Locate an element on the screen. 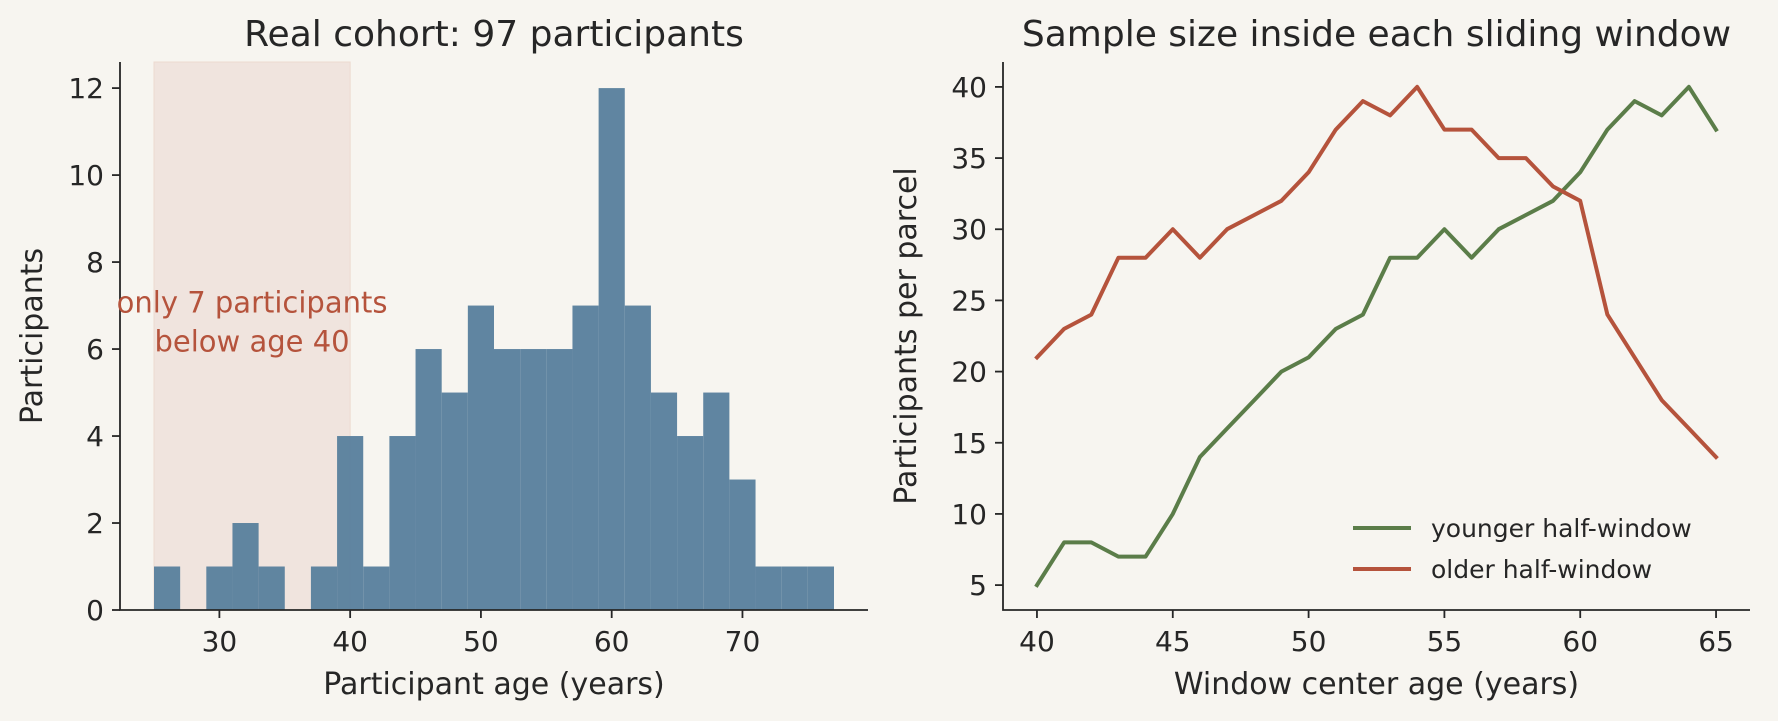 This screenshot has height=721, width=1778. legend: younger half-window older half-window is located at coordinates (1522, 549).